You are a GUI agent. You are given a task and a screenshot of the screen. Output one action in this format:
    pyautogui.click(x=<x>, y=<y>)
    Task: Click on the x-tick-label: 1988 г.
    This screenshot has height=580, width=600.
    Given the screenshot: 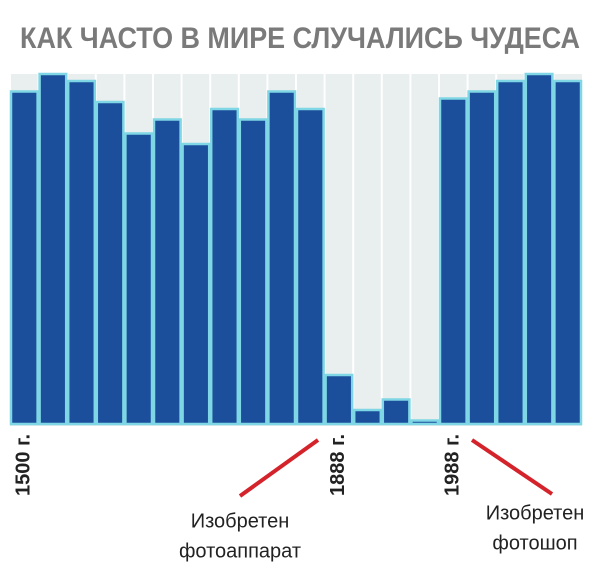 What is the action you would take?
    pyautogui.click(x=453, y=465)
    